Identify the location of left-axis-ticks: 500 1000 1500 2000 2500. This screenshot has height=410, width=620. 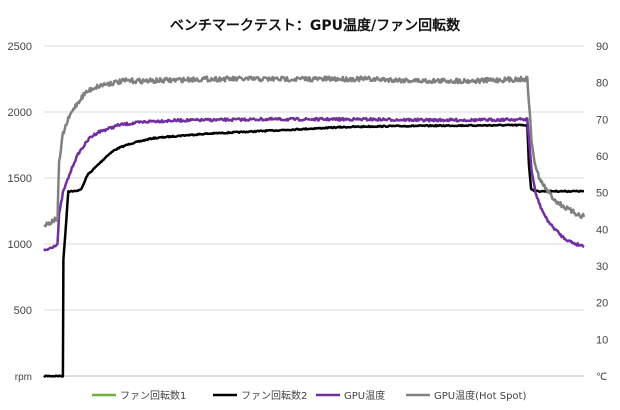
(20, 179).